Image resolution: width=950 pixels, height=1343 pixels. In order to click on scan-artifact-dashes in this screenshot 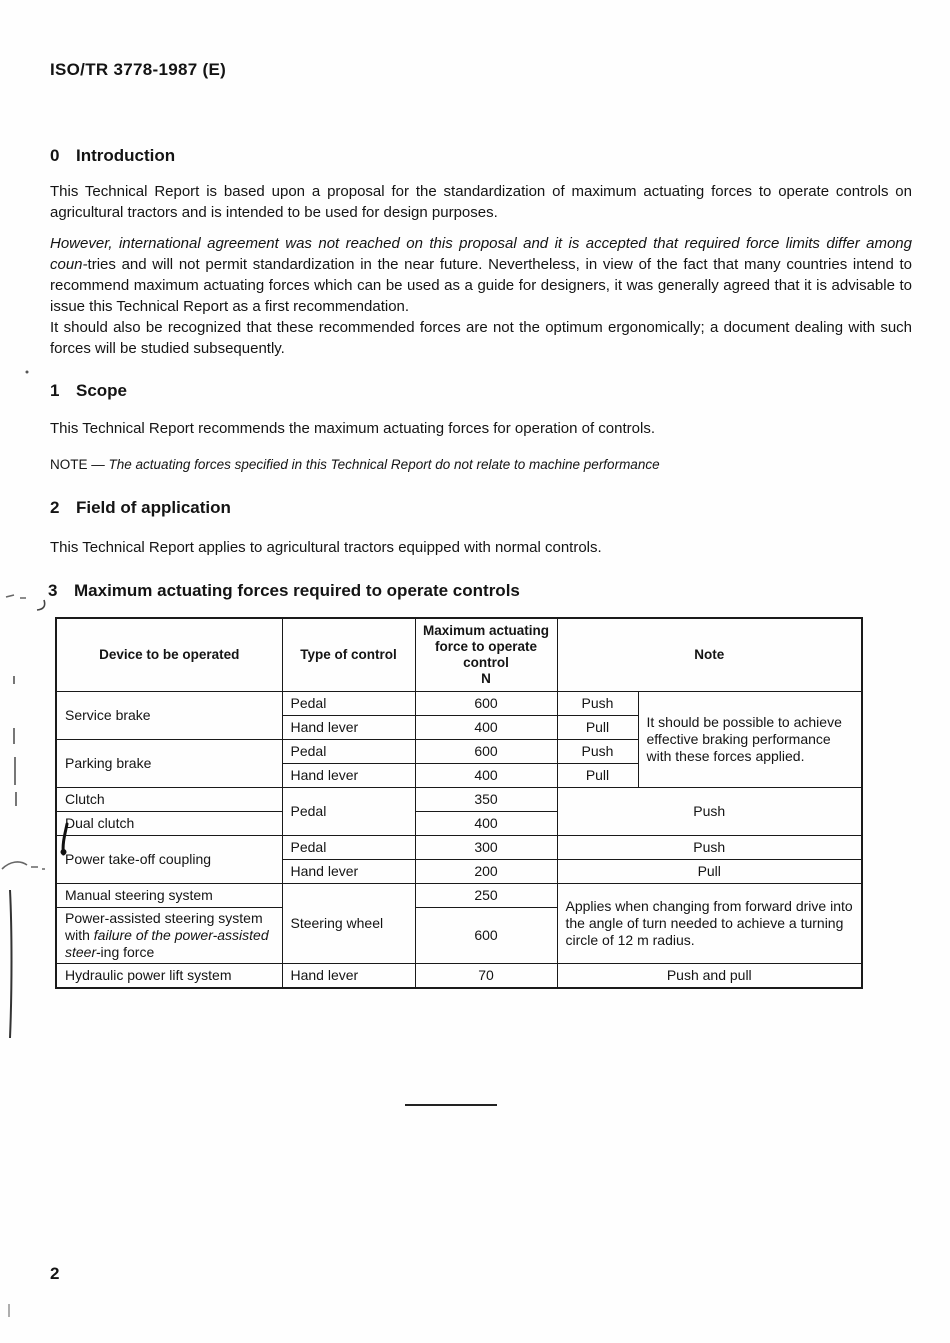, I will do `click(15, 596)`.